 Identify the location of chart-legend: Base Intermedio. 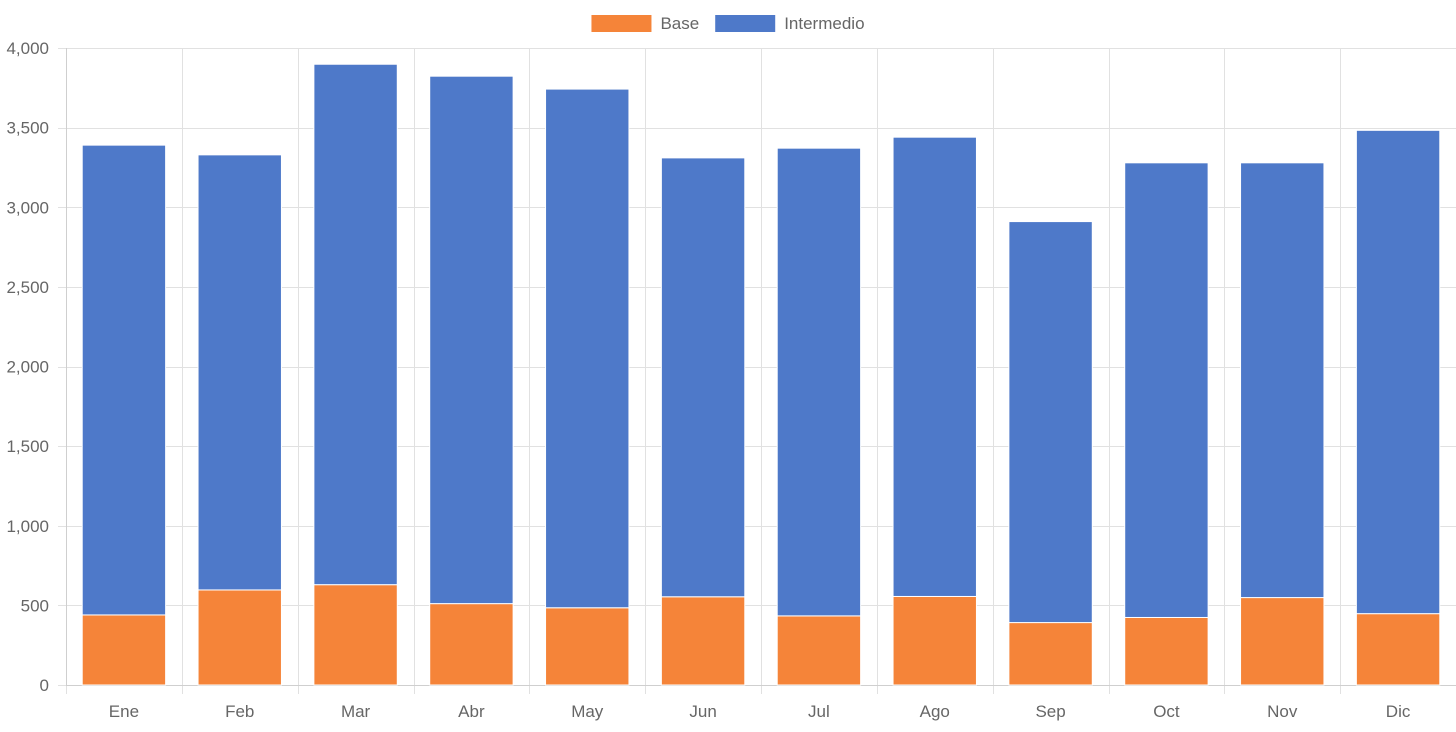
(728, 23).